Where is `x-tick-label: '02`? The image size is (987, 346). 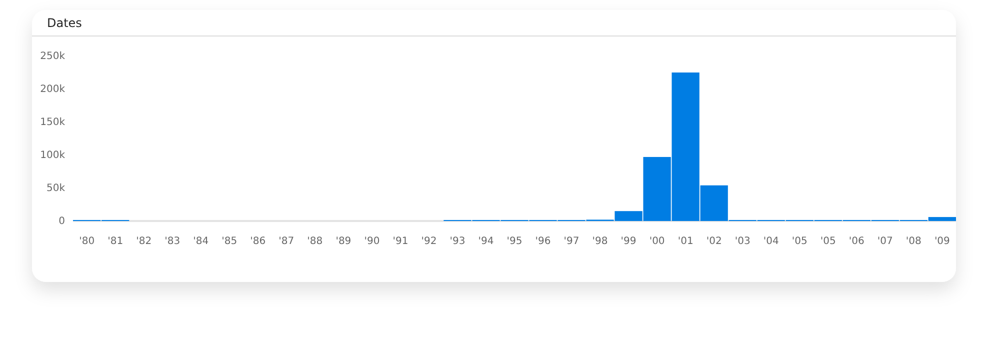
x-tick-label: '02 is located at coordinates (714, 242).